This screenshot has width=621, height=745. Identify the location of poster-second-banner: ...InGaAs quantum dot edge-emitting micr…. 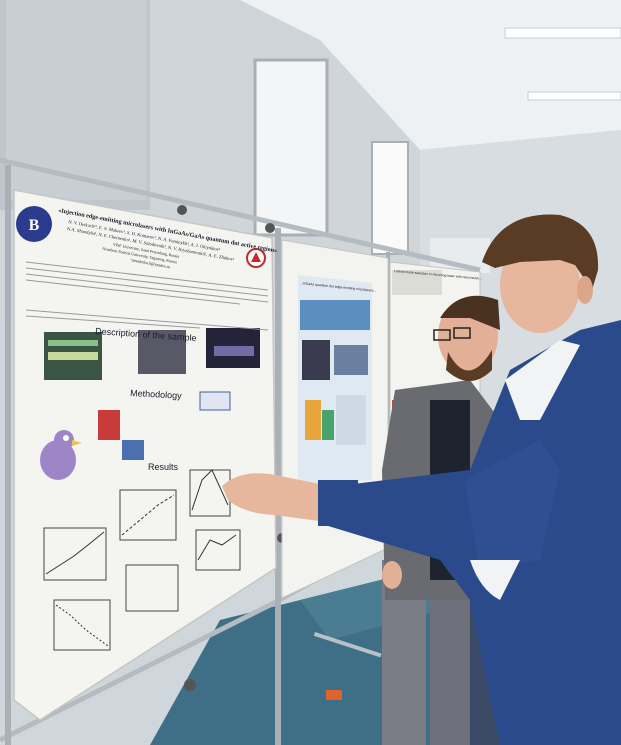
(338, 287).